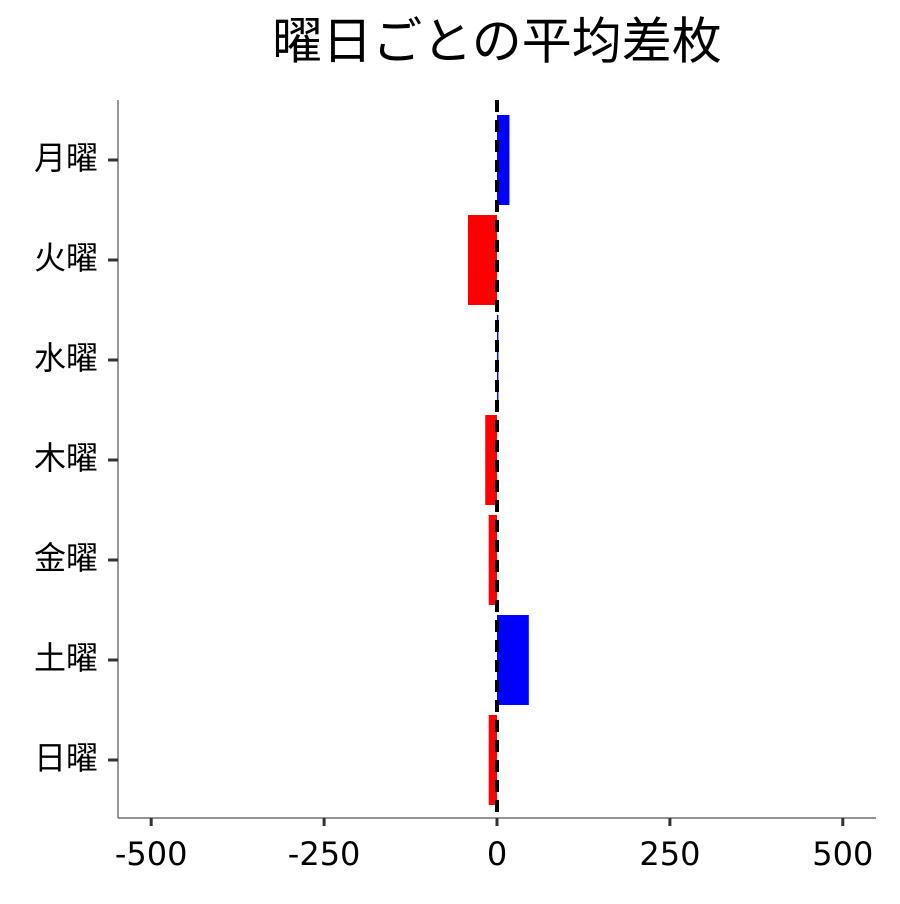 The image size is (900, 904). I want to click on y-tick-label: 月曜, so click(66, 158).